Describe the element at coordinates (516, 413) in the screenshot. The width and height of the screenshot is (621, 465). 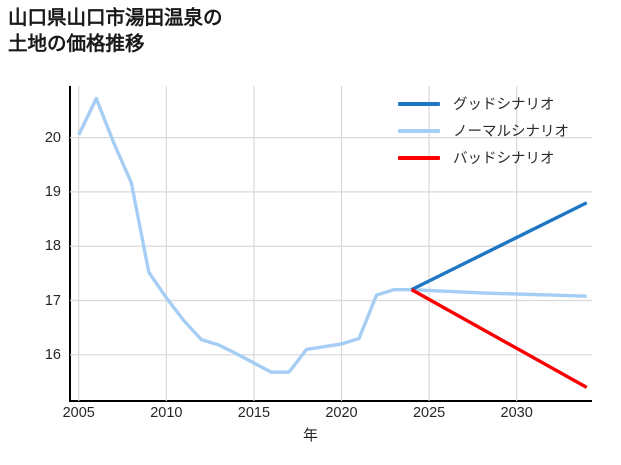
I see `x-tick-label: 2030` at that location.